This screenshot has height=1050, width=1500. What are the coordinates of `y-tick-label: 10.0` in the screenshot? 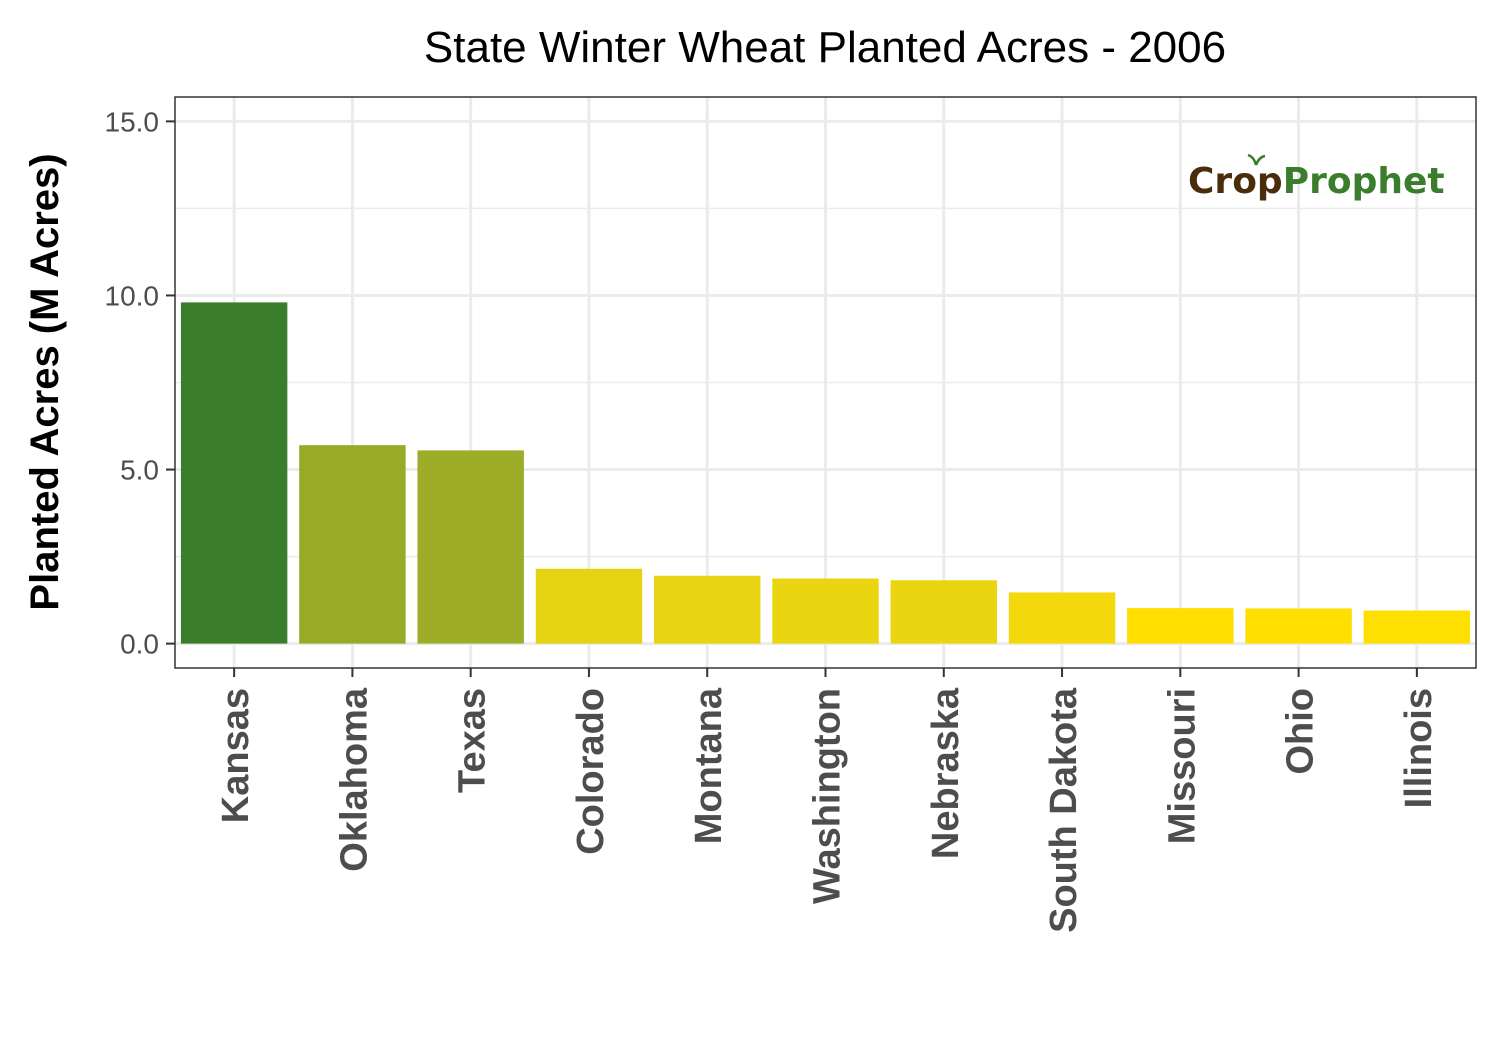 It's located at (132, 295).